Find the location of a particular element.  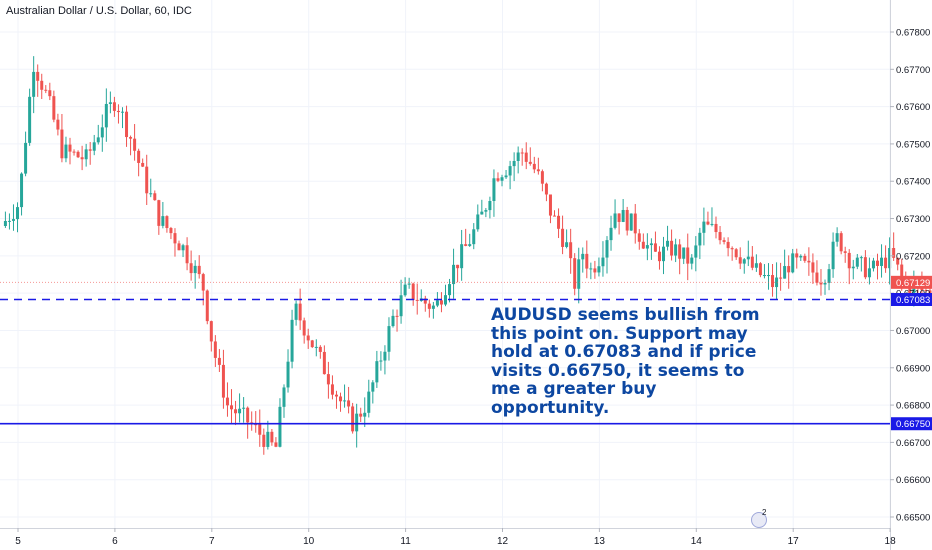

ideas-icon is located at coordinates (759, 520).